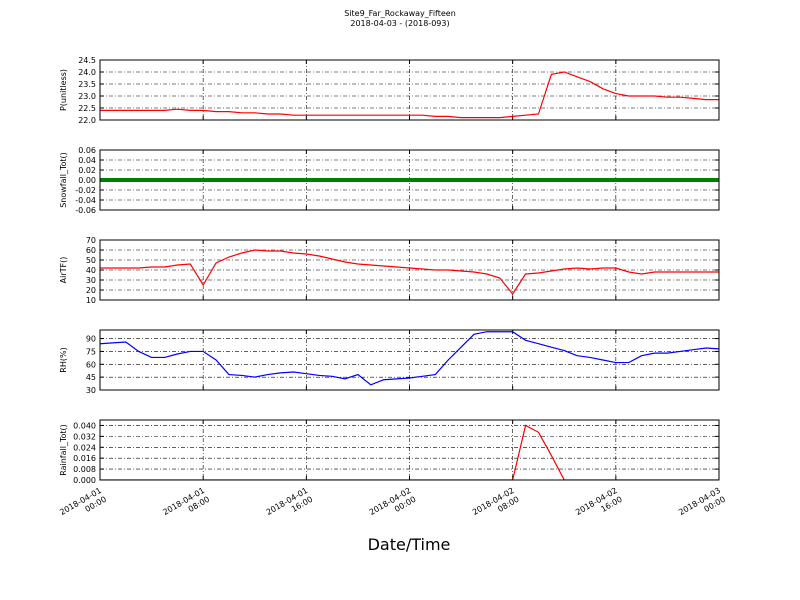  Describe the element at coordinates (87, 170) in the screenshot. I see `y-tick-label: 0.02` at that location.